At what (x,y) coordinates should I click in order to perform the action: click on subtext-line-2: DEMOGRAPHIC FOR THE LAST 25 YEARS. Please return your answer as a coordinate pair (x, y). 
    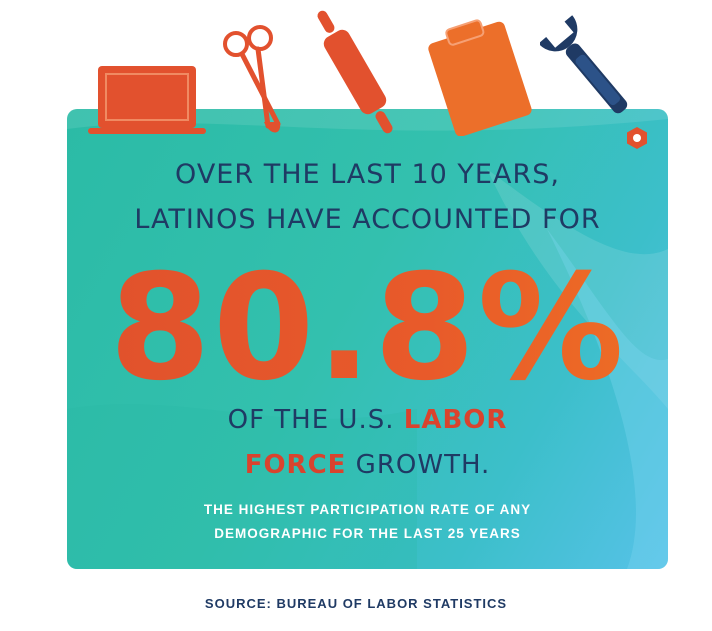
    Looking at the image, I should click on (367, 533).